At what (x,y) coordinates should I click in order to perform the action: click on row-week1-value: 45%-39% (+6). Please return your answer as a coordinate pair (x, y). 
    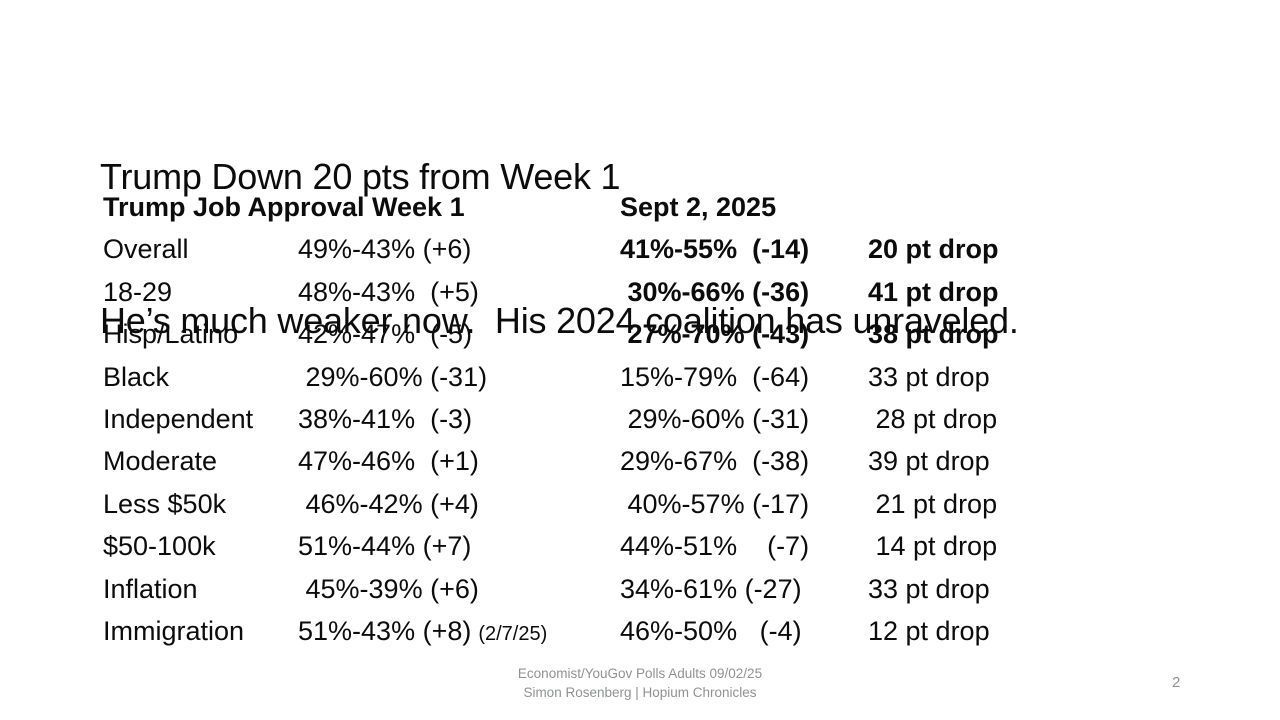
    Looking at the image, I should click on (459, 590).